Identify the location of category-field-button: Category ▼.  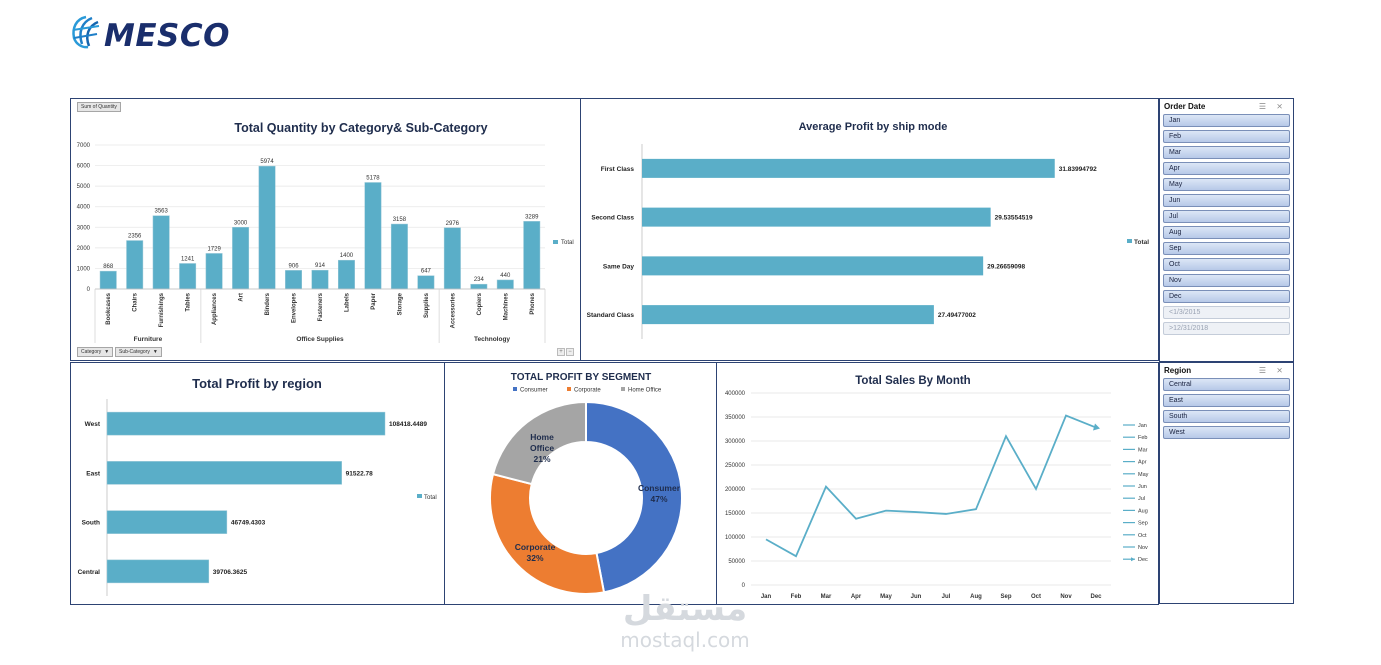
(95, 352).